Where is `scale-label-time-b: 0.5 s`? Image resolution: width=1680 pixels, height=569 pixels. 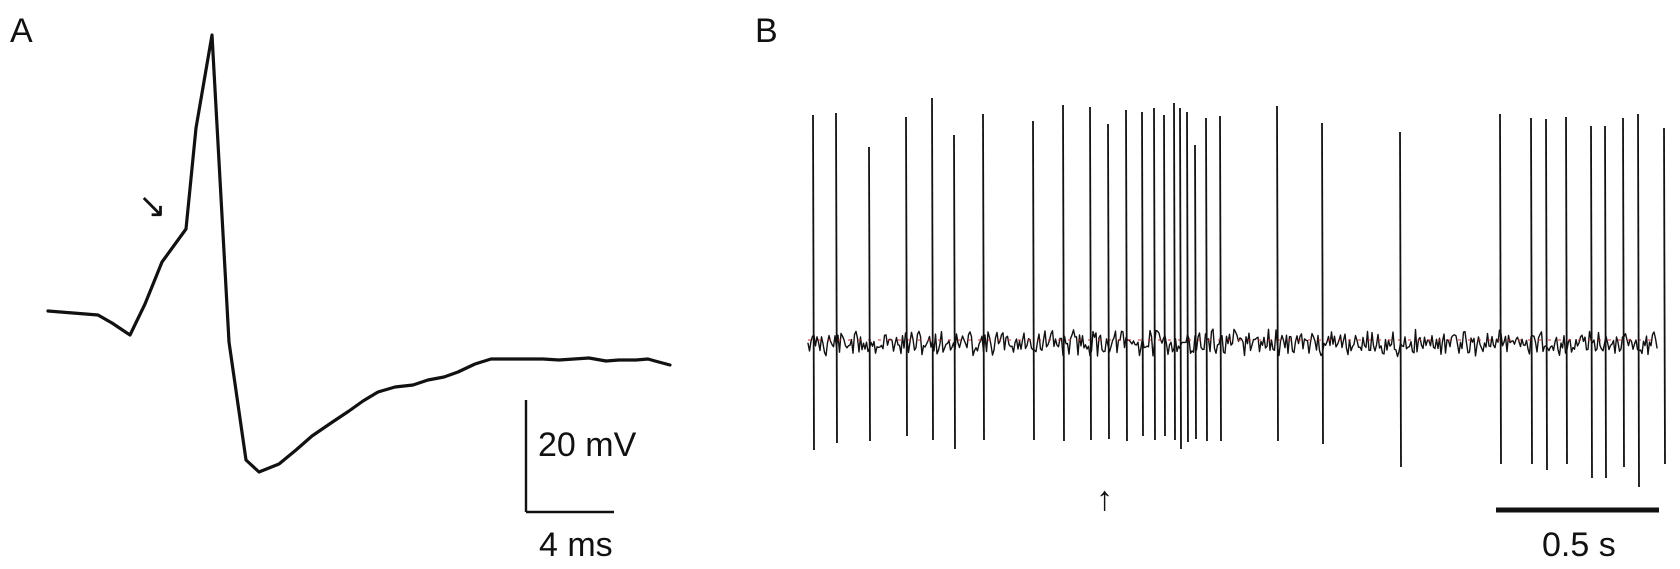
scale-label-time-b: 0.5 s is located at coordinates (1579, 545).